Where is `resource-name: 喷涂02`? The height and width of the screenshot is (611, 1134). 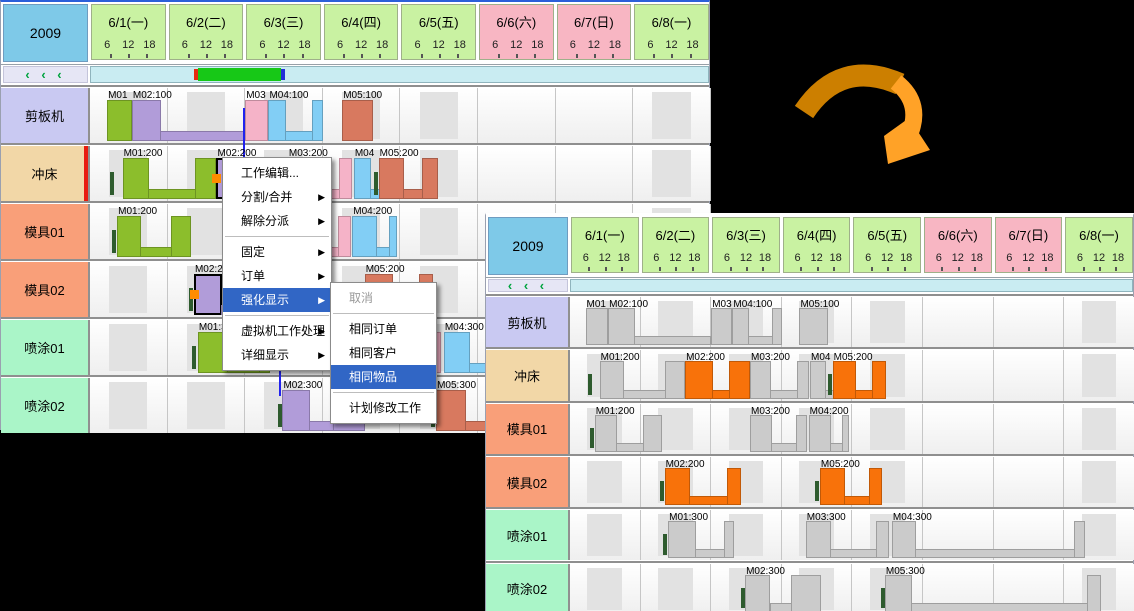 resource-name: 喷涂02 is located at coordinates (44, 406).